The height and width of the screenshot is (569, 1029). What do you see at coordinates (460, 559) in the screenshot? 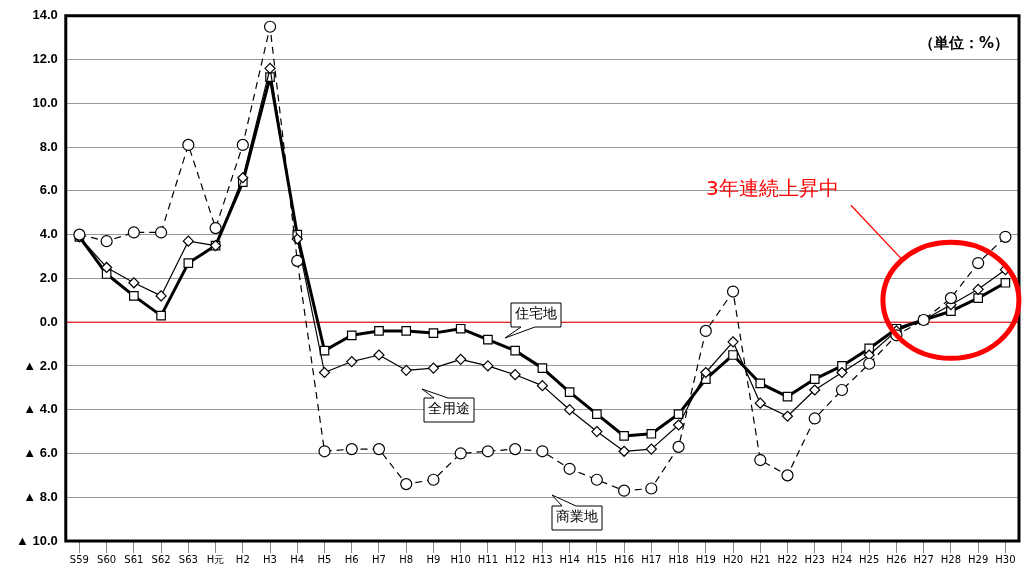
I see `x-tick-label: H10` at bounding box center [460, 559].